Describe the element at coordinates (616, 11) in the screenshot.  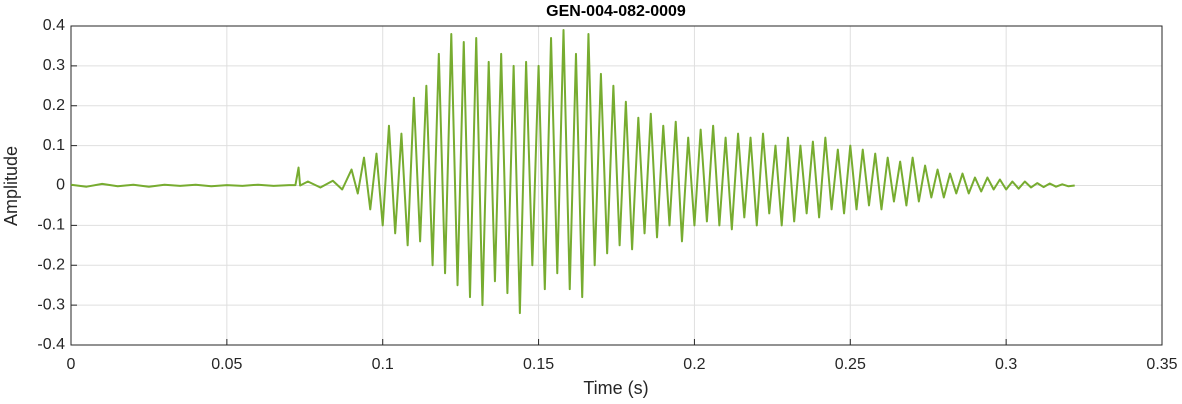
I see `chart-title: GEN-004-082-0009` at that location.